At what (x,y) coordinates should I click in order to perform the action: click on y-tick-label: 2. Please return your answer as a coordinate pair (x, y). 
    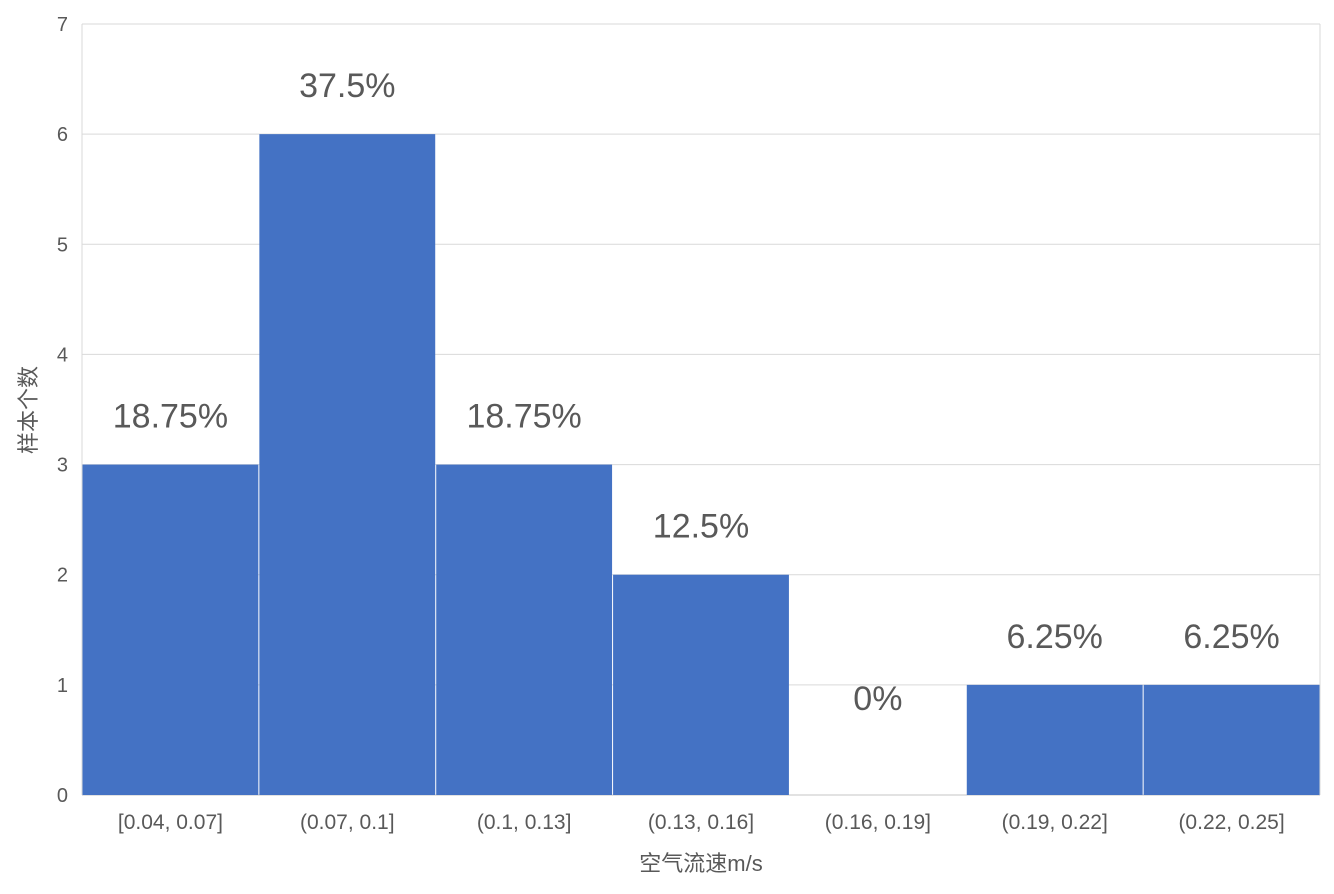
    Looking at the image, I should click on (62, 576).